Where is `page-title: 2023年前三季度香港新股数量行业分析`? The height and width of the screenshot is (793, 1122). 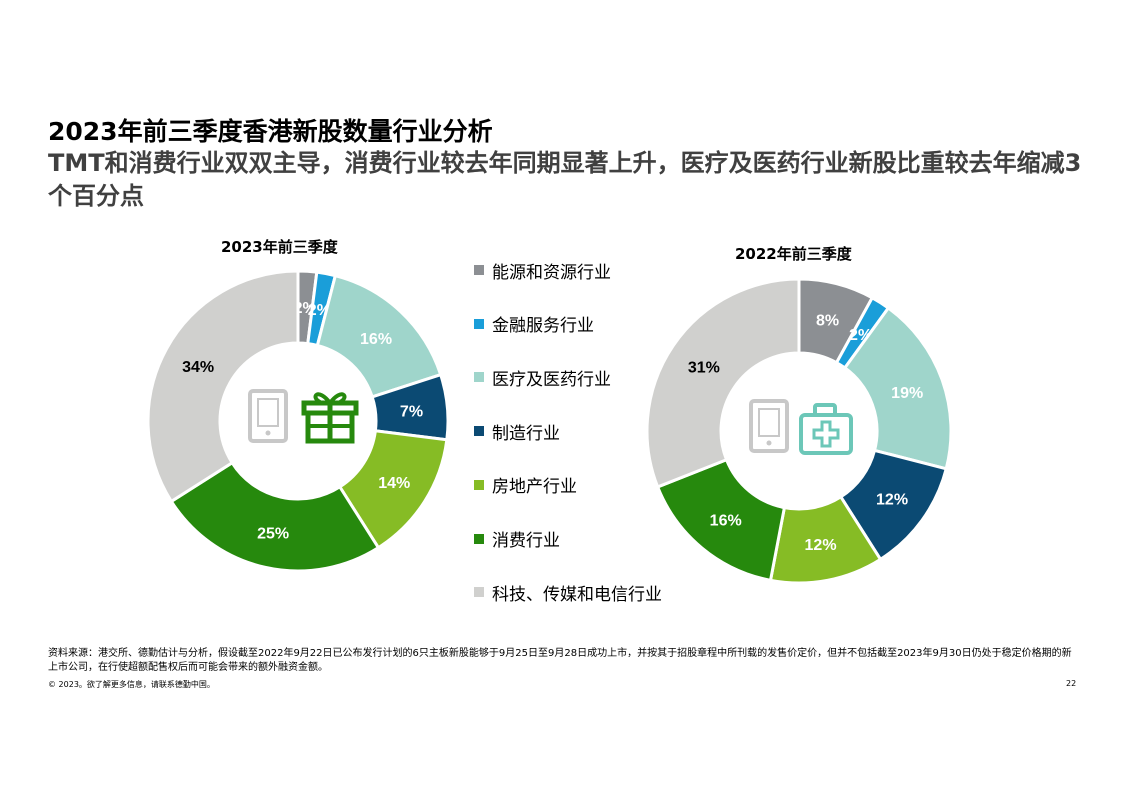 page-title: 2023年前三季度香港新股数量行业分析 is located at coordinates (270, 131).